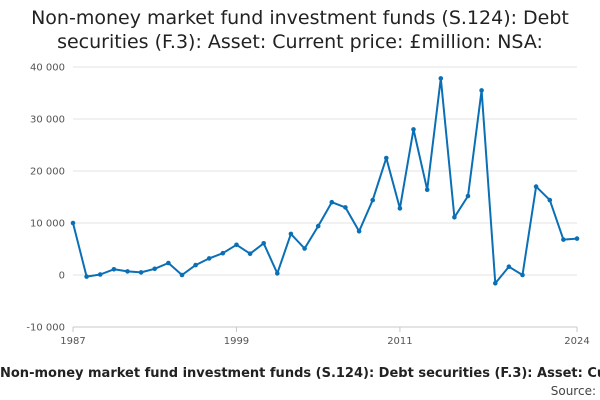 This screenshot has width=600, height=400. Describe the element at coordinates (576, 341) in the screenshot. I see `x-tick-label: 2024` at that location.